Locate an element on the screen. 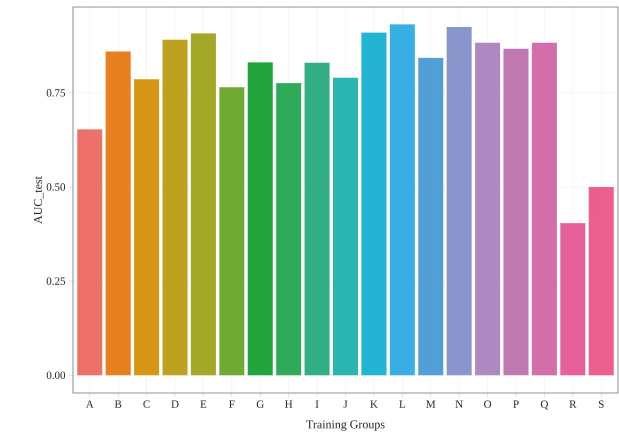  x-tick-label: B is located at coordinates (118, 404).